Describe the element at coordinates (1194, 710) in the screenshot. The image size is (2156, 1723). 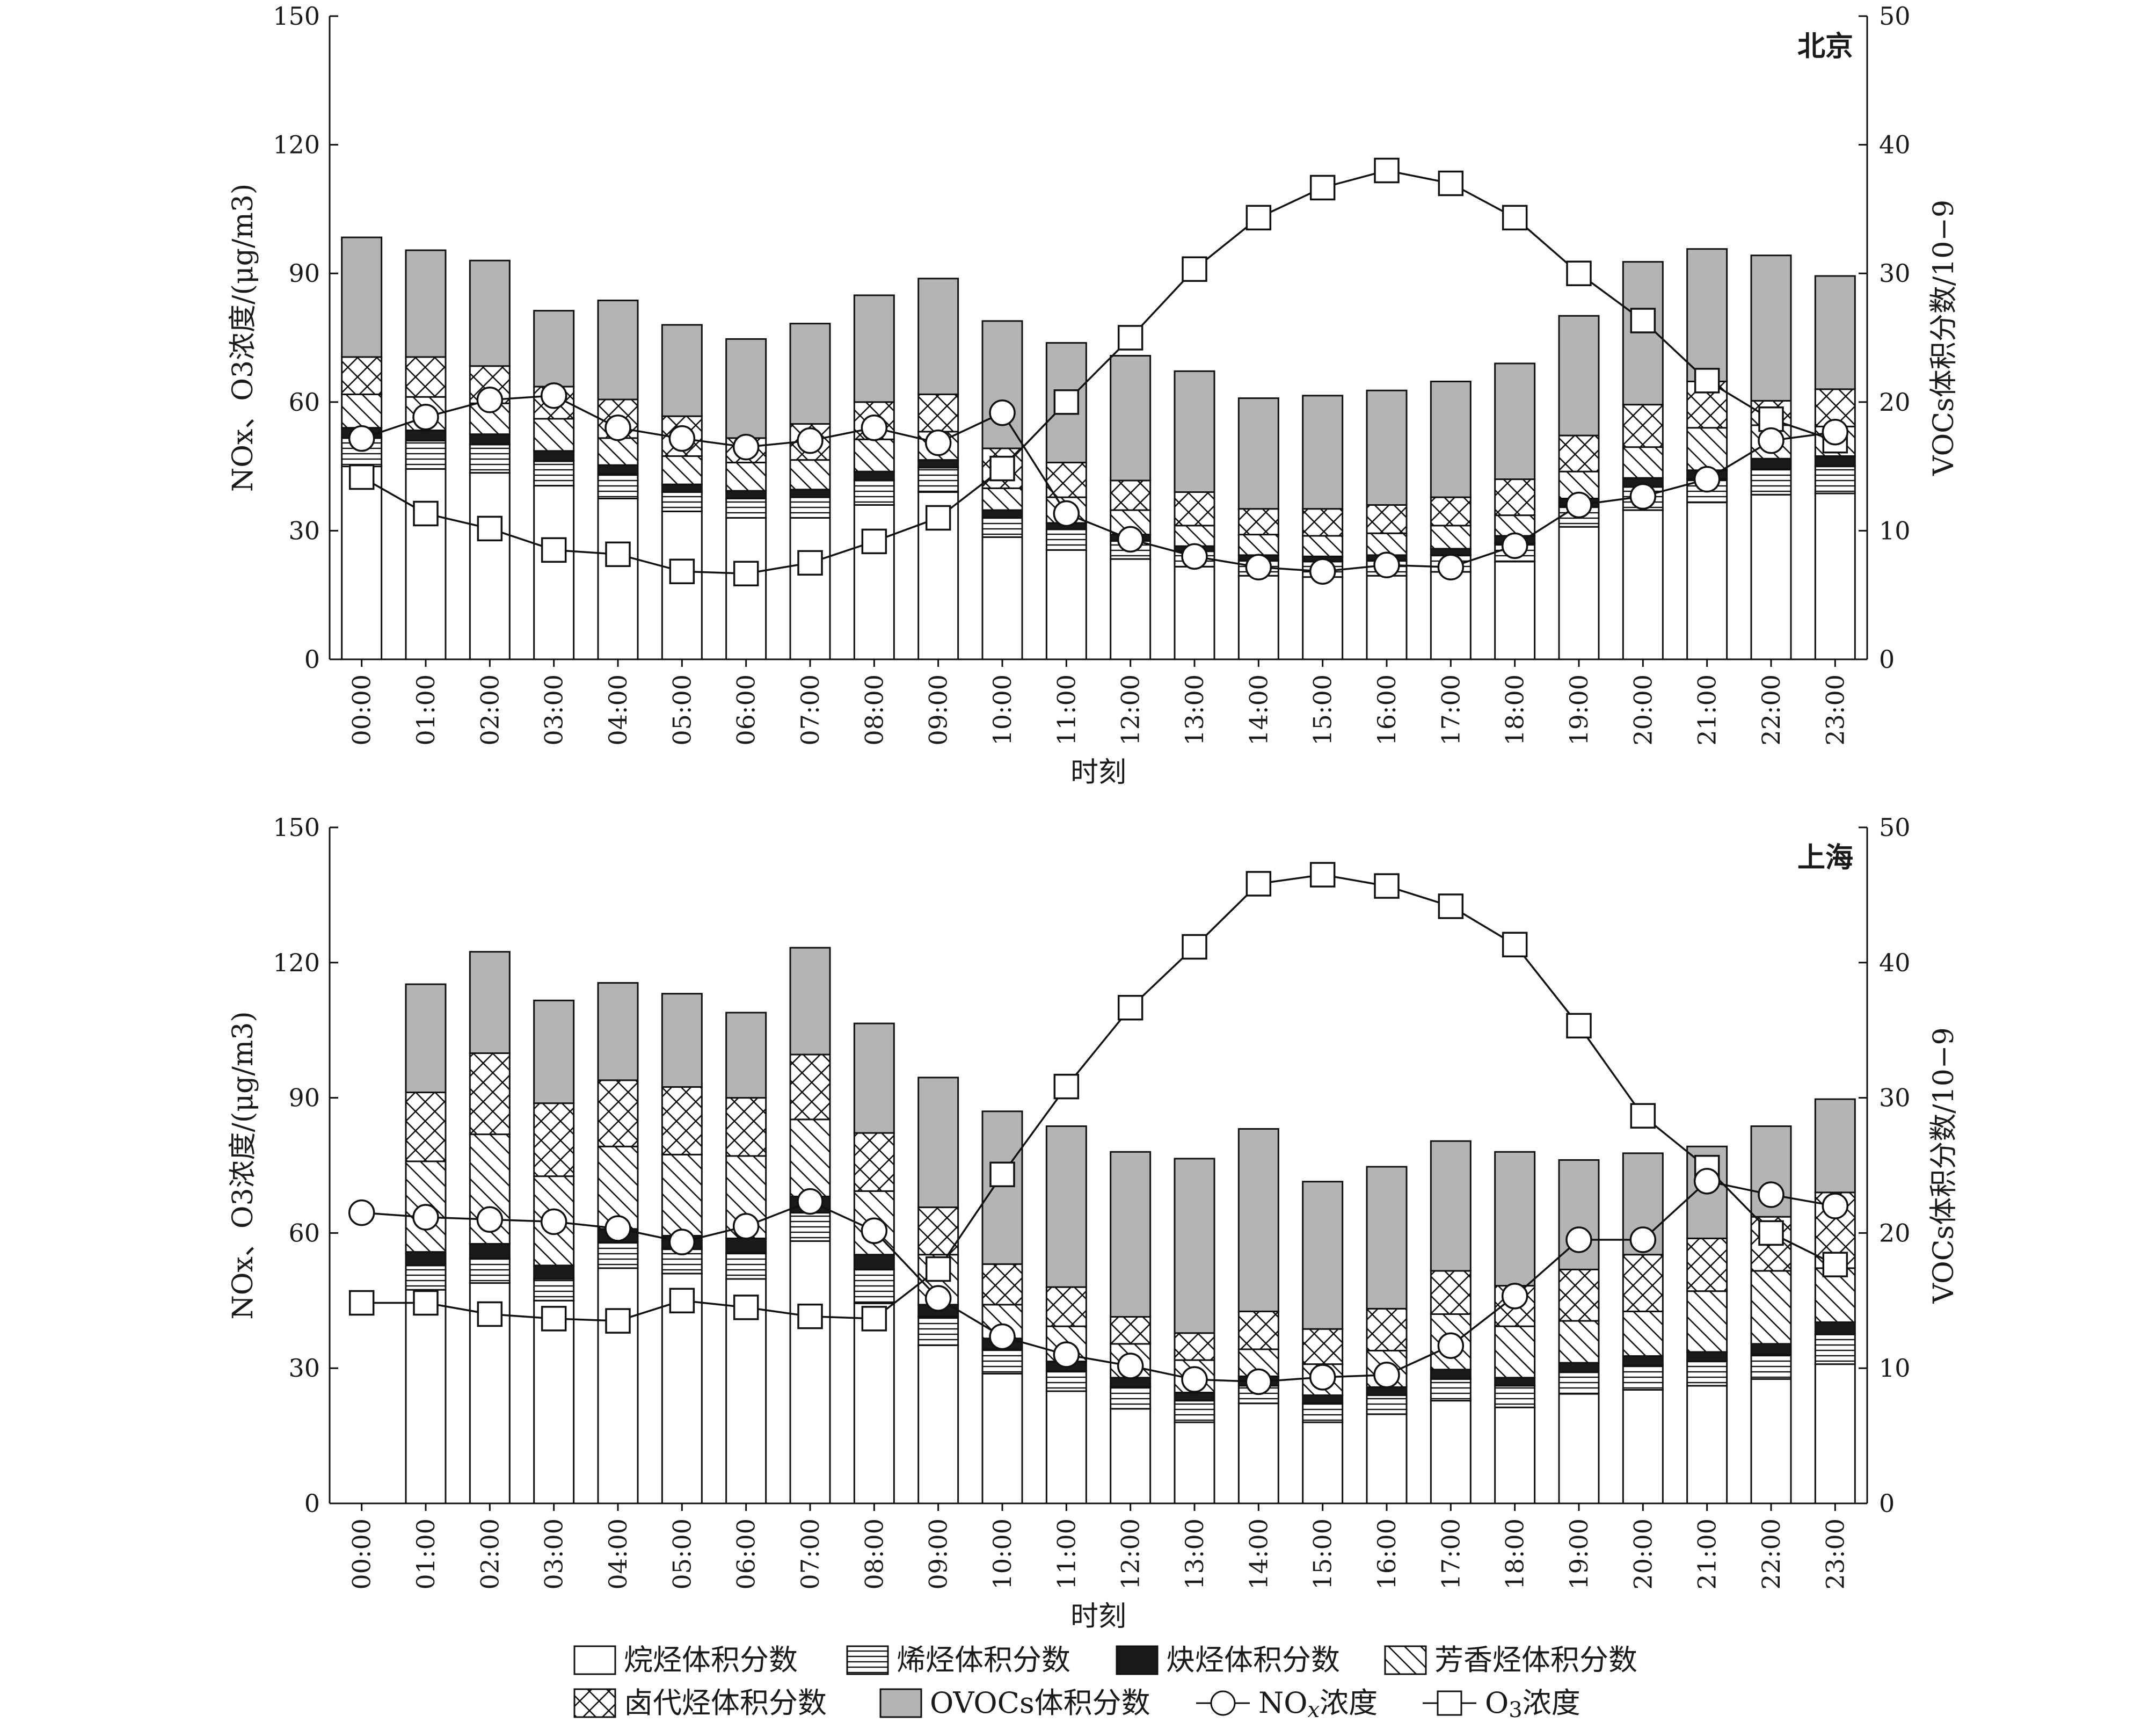
I see `x-tick-label: 13:00` at that location.